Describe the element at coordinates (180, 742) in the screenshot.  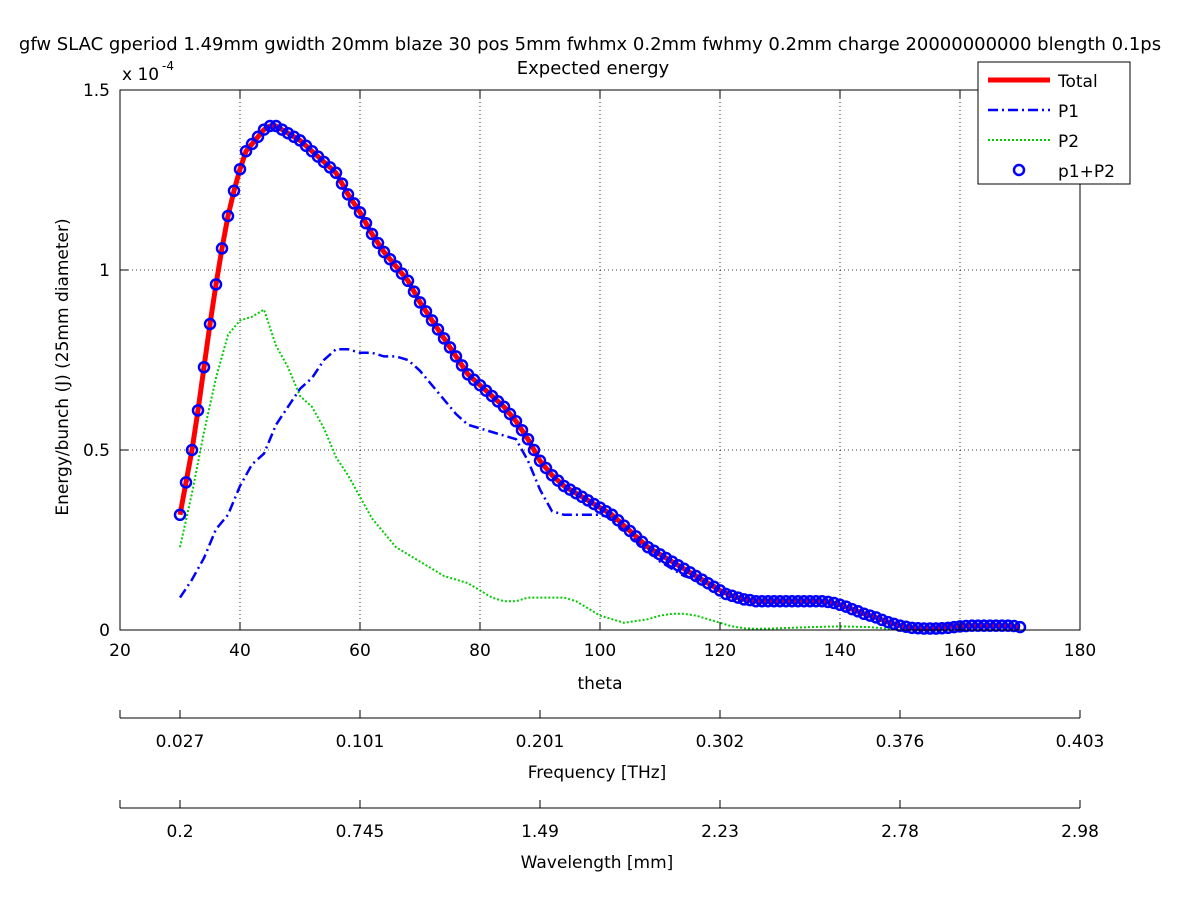
I see `secondary-tick-label: 0.027` at that location.